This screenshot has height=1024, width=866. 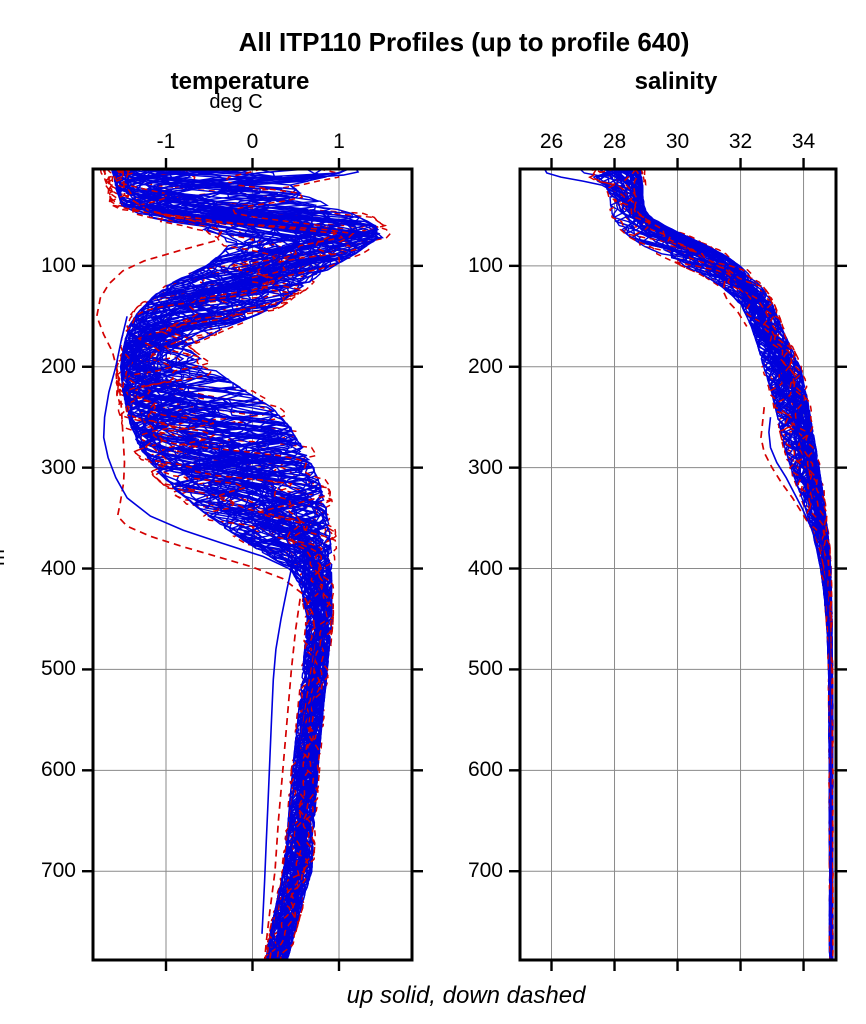 I want to click on temperature-depth-tick-label: 400, so click(x=58, y=568).